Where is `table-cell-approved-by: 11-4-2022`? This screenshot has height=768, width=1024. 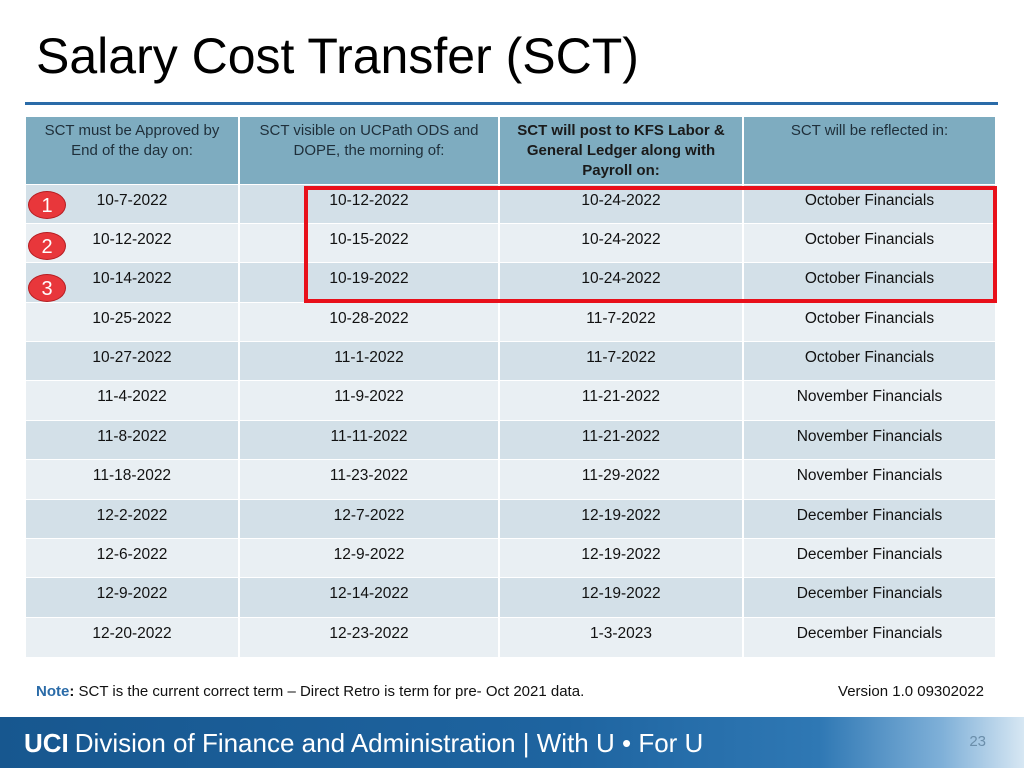 table-cell-approved-by: 11-4-2022 is located at coordinates (133, 400).